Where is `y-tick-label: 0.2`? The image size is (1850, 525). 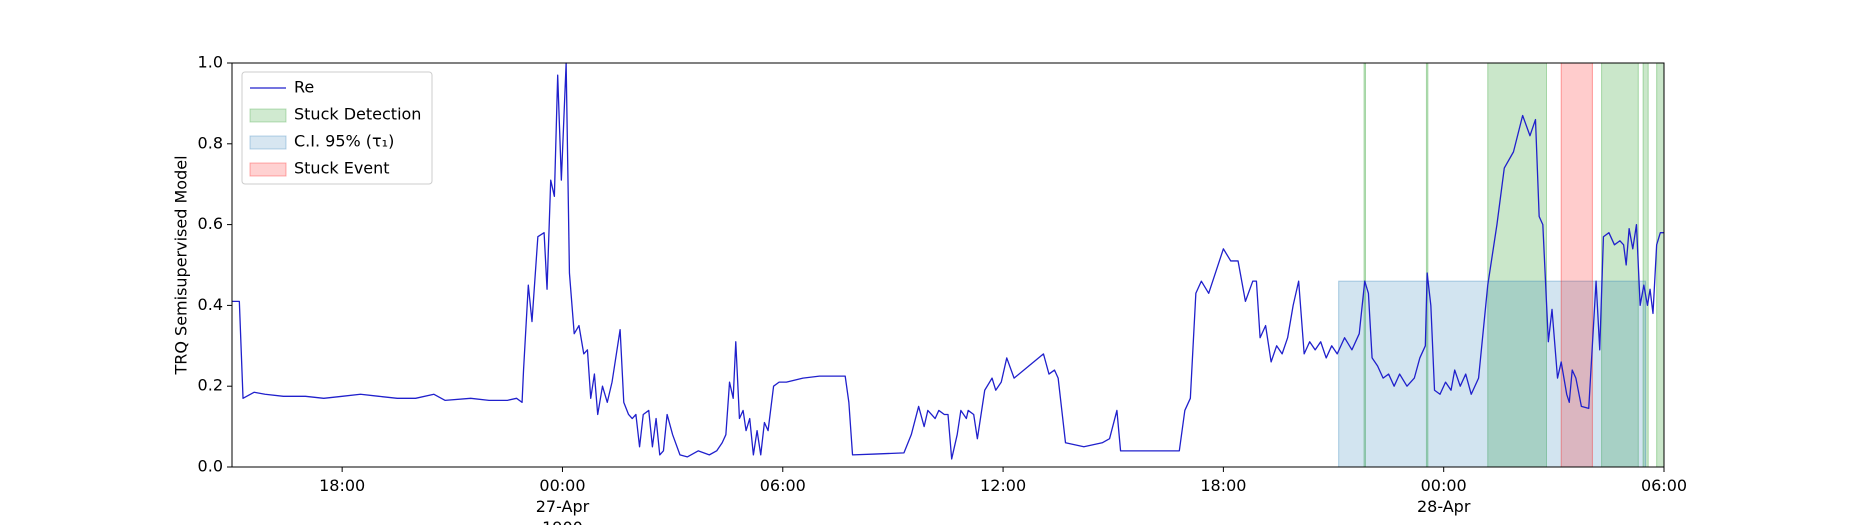
y-tick-label: 0.2 is located at coordinates (210, 385).